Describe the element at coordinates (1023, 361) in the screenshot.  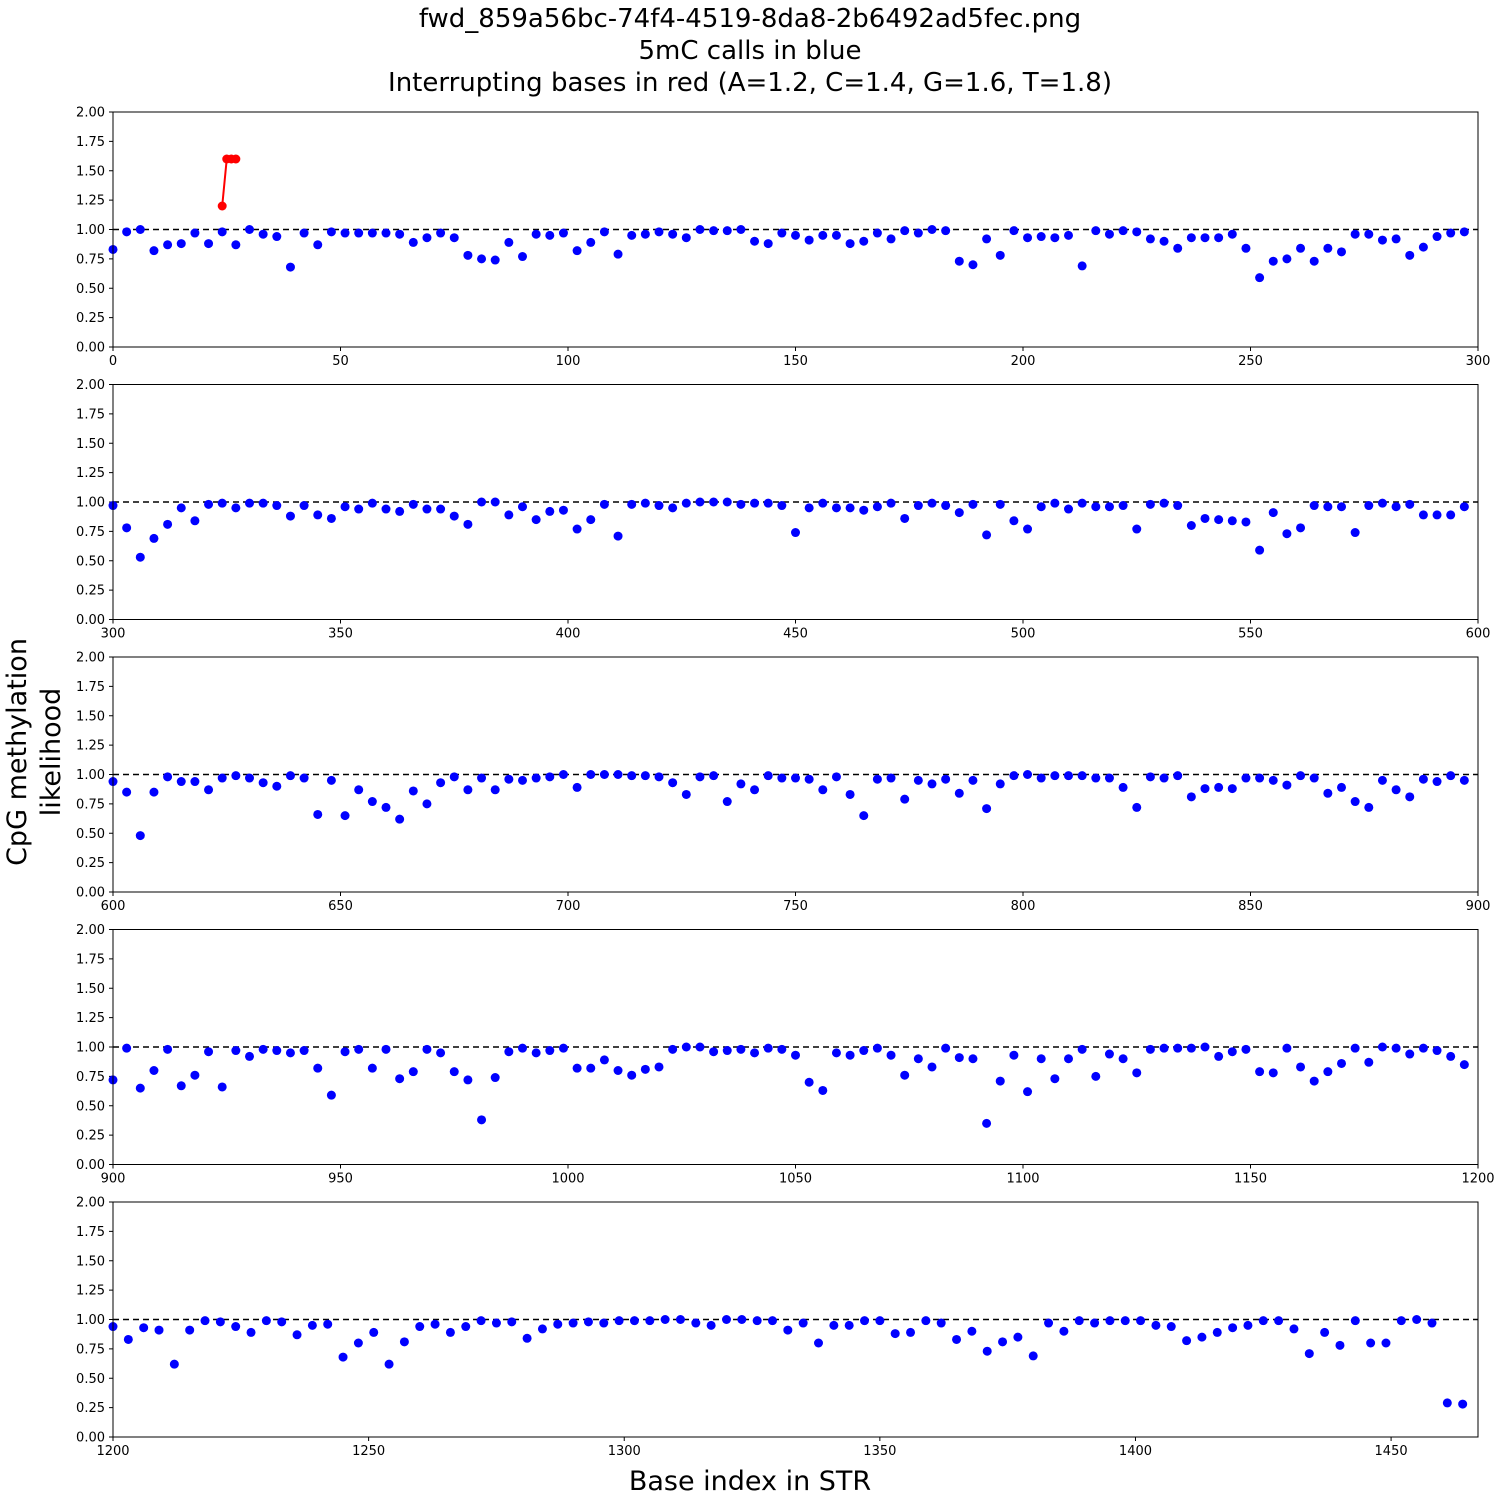
I see `x-tick-label: 200` at that location.